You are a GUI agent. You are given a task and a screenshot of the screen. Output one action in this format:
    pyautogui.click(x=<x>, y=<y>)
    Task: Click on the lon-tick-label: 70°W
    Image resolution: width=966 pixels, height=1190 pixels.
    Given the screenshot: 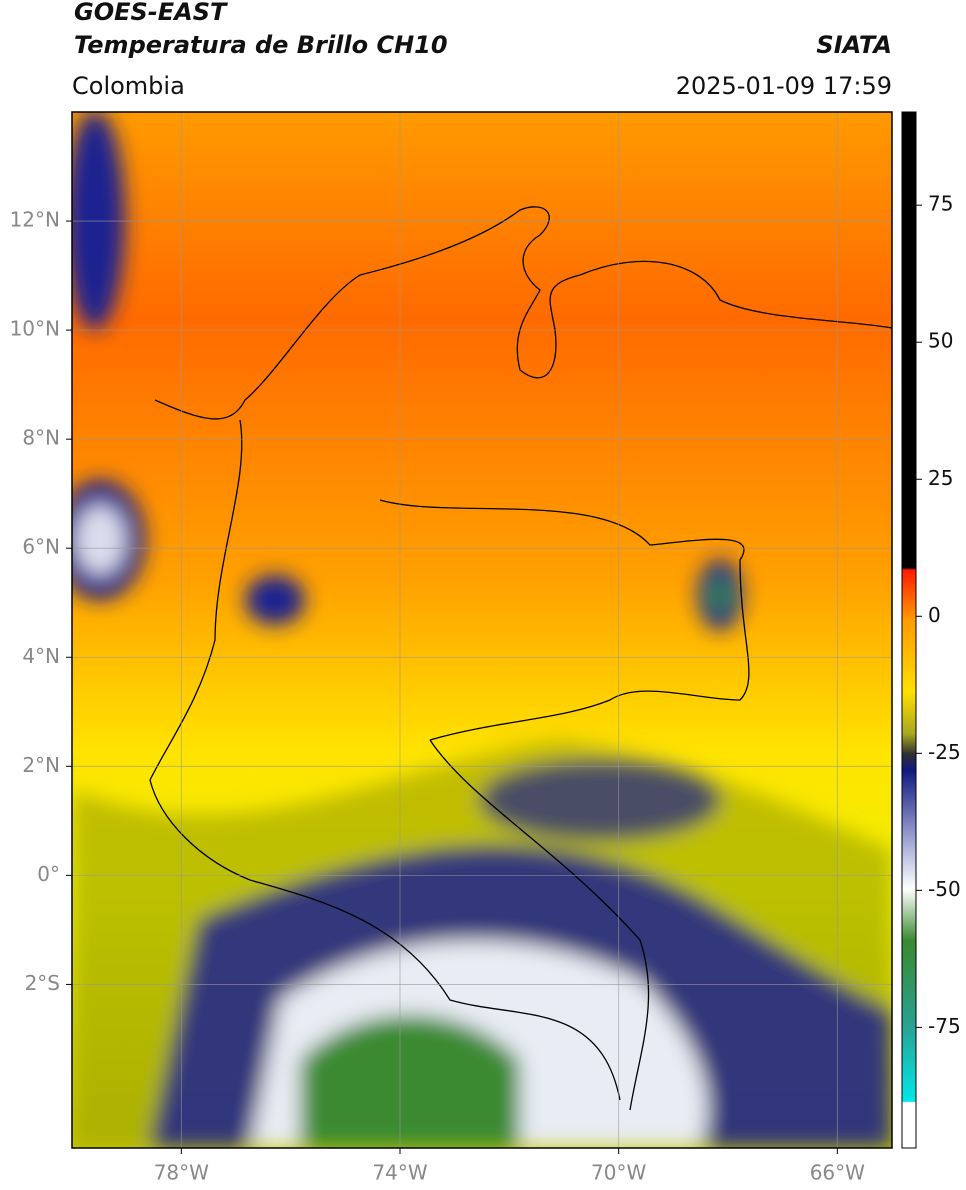 What is the action you would take?
    pyautogui.click(x=618, y=1173)
    